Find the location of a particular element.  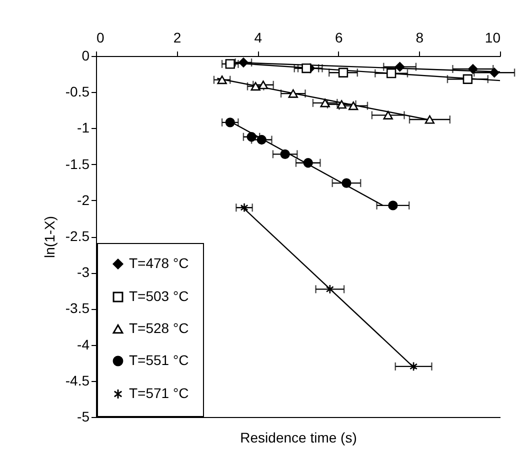

y-tick-label: 0 is located at coordinates (86, 56).